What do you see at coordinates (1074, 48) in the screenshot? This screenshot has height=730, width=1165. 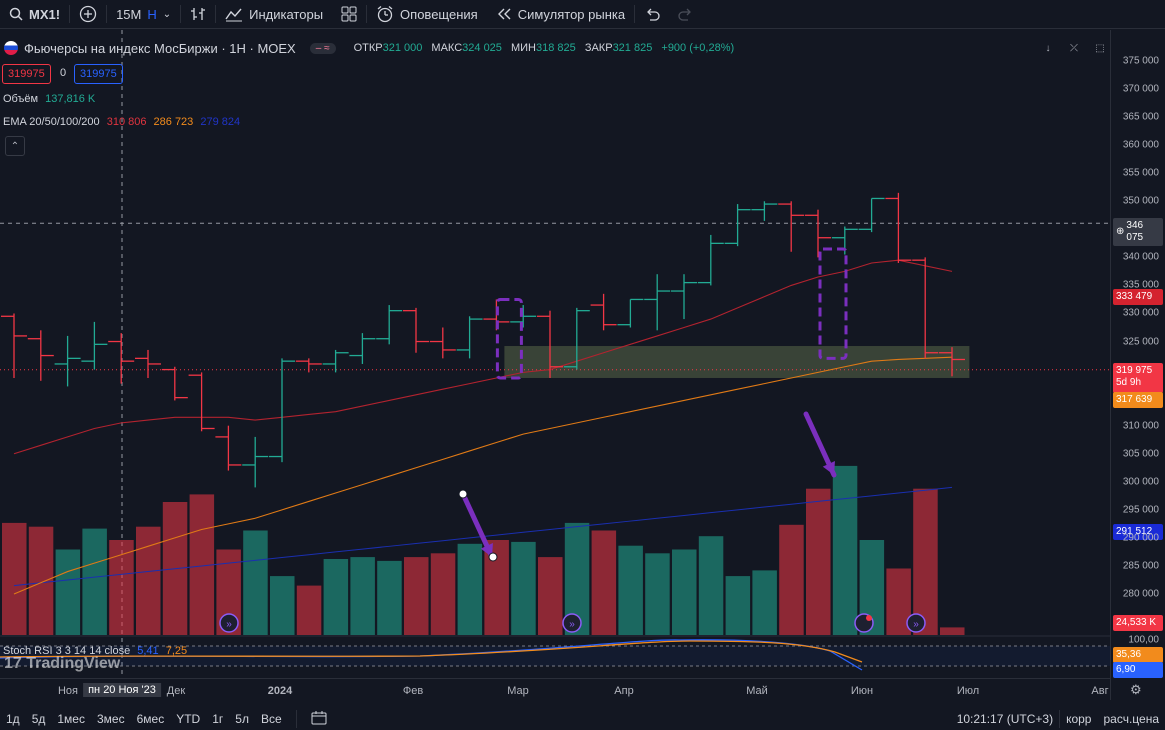 I see `collapse-pane-button: ⤫` at bounding box center [1074, 48].